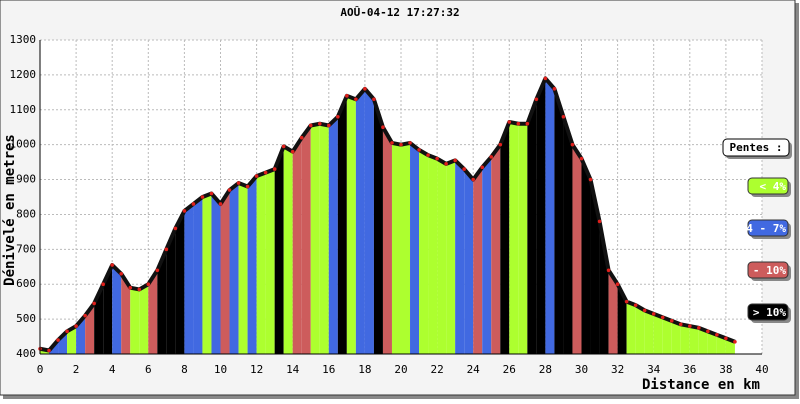 Image resolution: width=800 pixels, height=404 pixels. What do you see at coordinates (23, 109) in the screenshot?
I see `y-tick-label: 1100` at bounding box center [23, 109].